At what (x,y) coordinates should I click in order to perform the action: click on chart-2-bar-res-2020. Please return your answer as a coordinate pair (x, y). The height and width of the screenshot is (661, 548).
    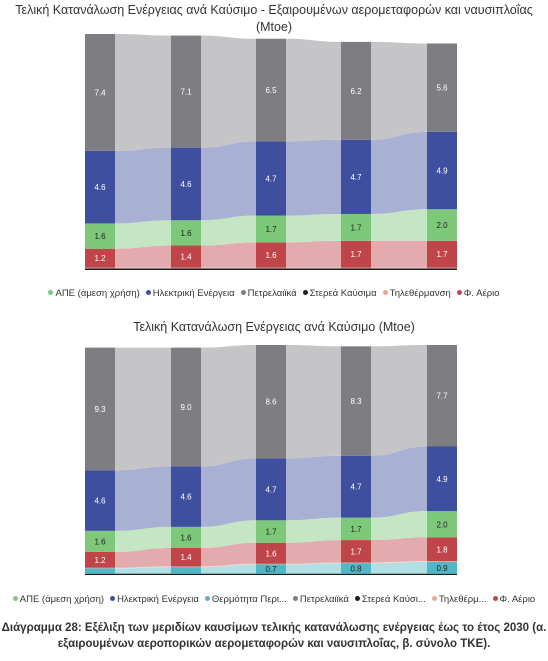
    Looking at the image, I should click on (100, 541).